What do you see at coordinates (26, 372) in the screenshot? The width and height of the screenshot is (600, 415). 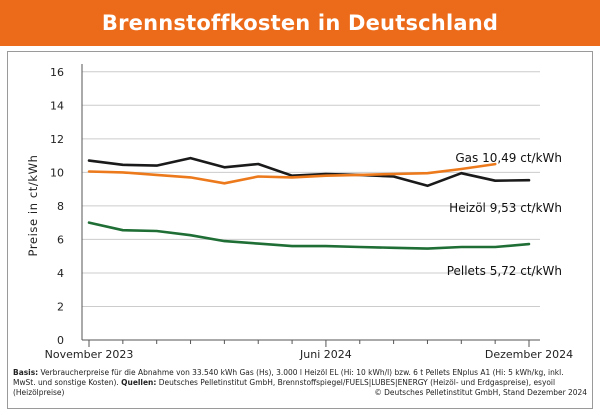 I see `basis-label: Basis:` at bounding box center [26, 372].